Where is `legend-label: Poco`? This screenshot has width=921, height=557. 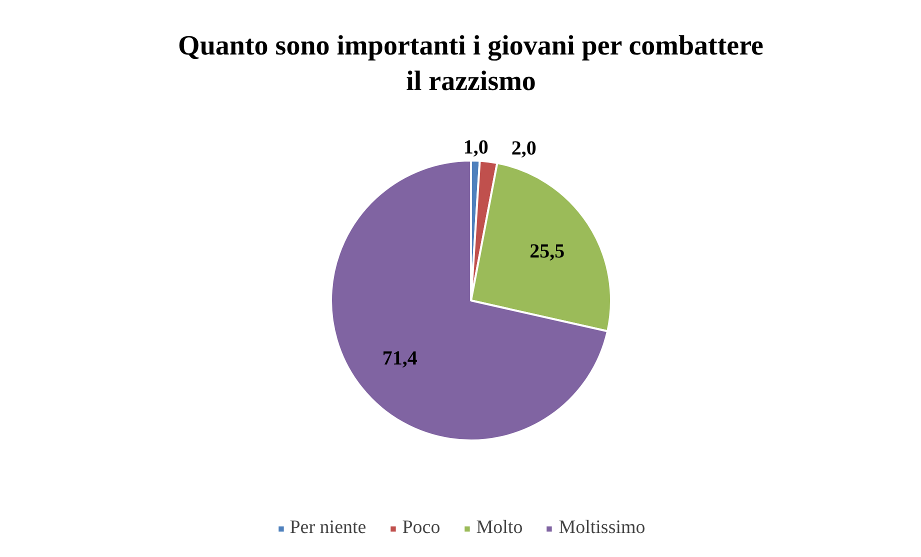
legend-label: Poco is located at coordinates (421, 528).